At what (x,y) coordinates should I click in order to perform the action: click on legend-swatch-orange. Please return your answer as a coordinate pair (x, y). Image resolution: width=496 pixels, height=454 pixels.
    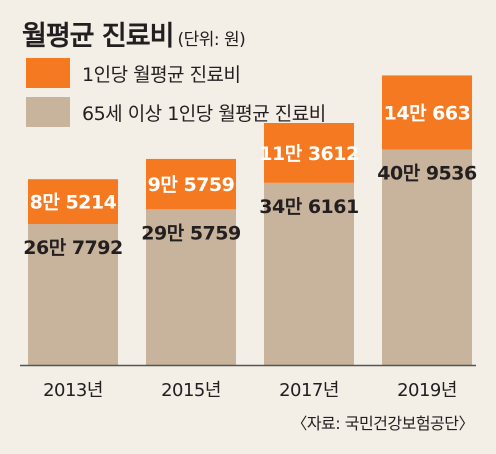
    Looking at the image, I should click on (48, 73).